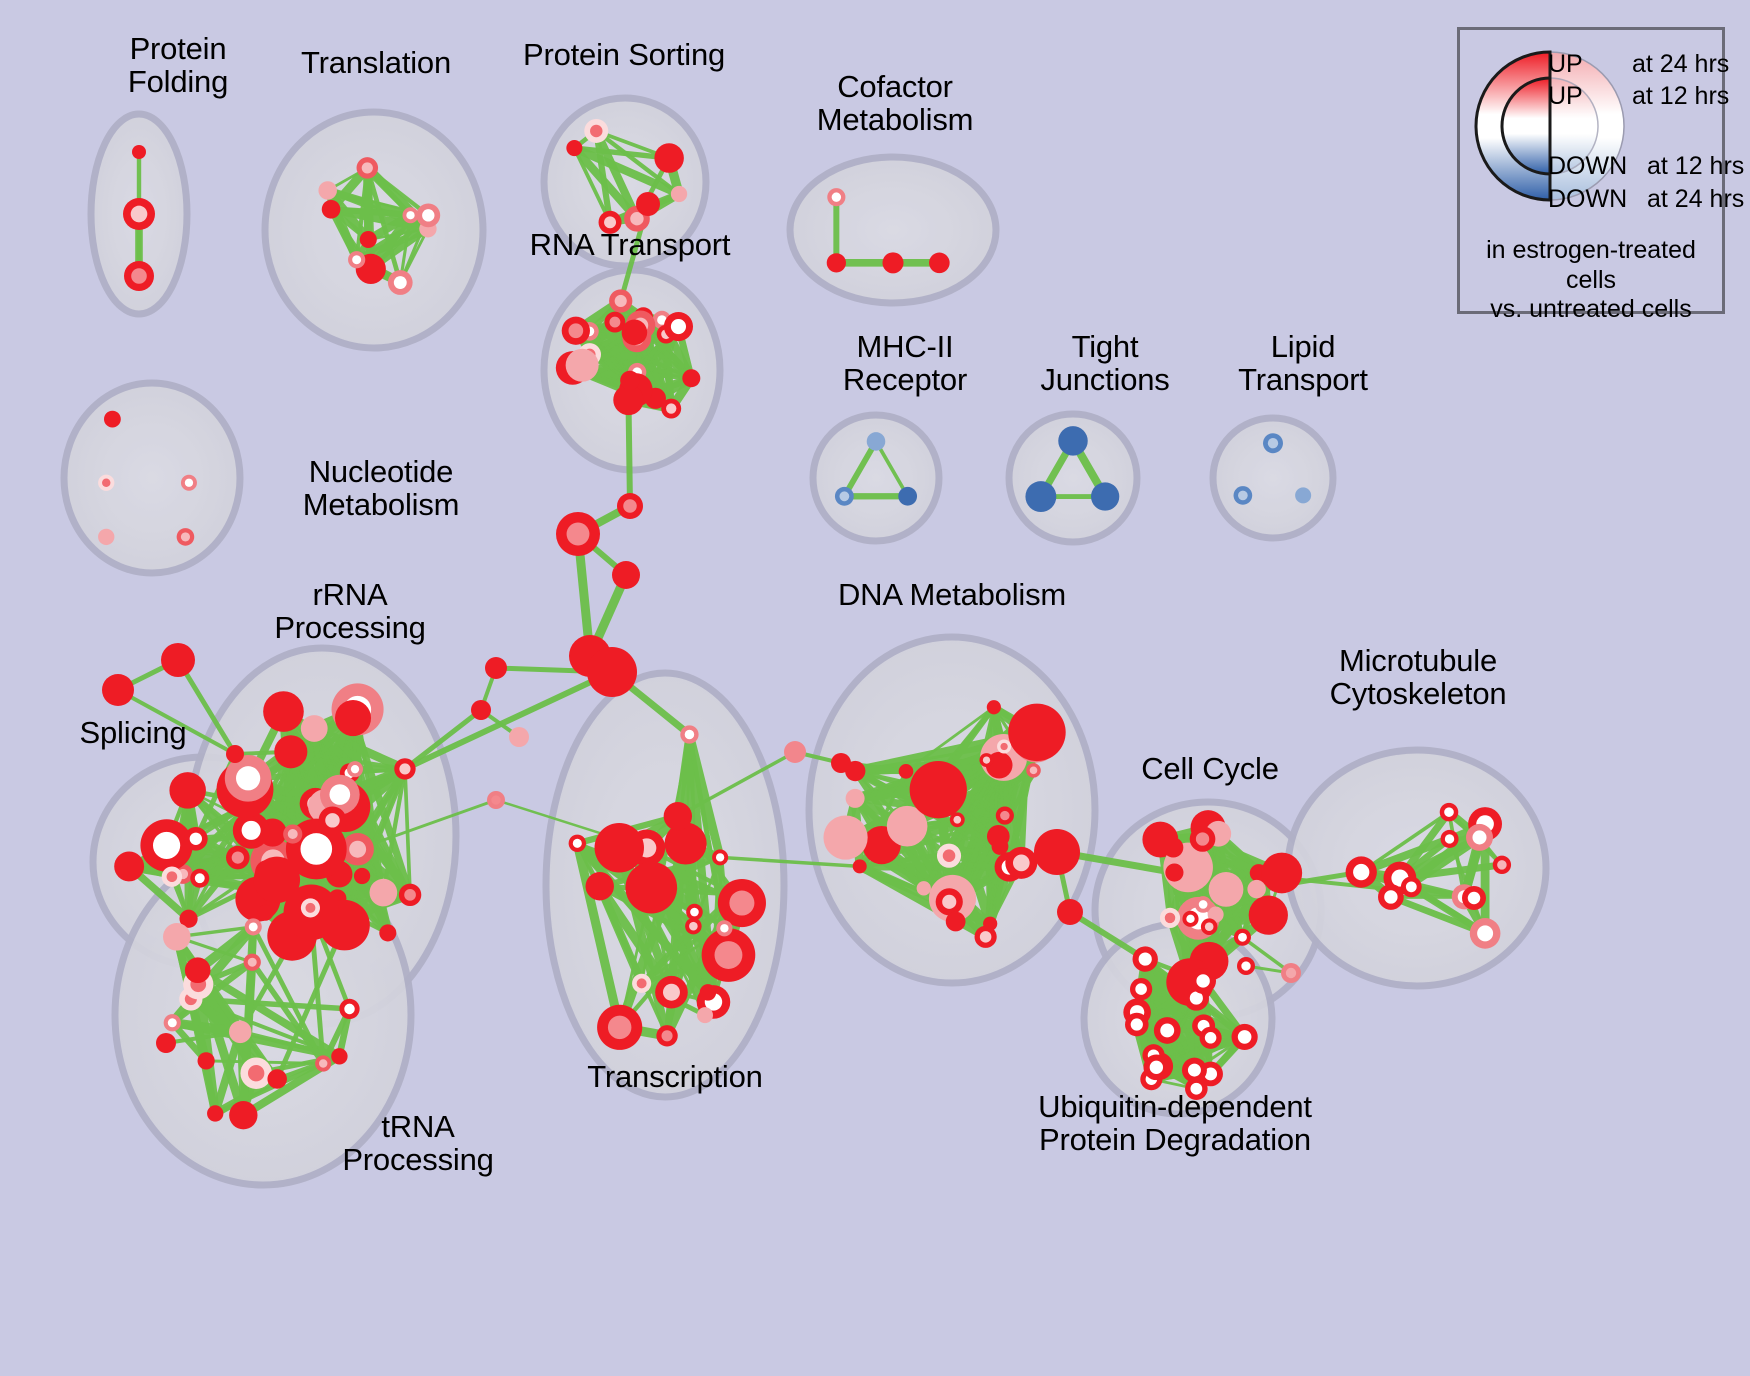 Image resolution: width=1750 pixels, height=1376 pixels. Describe the element at coordinates (1696, 199) in the screenshot. I see `legend-time-3: at 24 hrs` at that location.